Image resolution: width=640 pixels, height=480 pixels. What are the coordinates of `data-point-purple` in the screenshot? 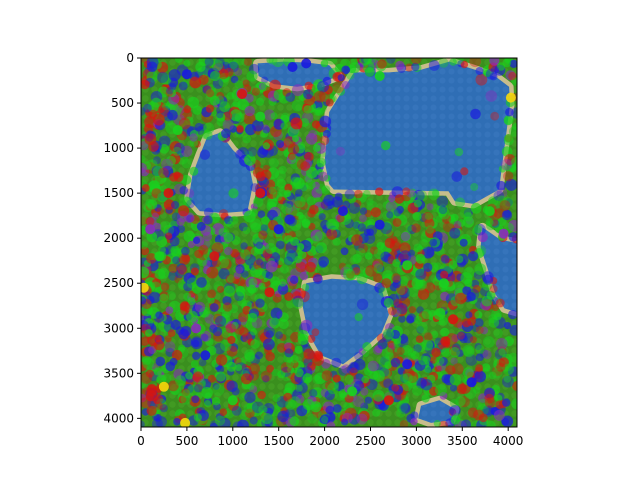 It's located at (503, 233).